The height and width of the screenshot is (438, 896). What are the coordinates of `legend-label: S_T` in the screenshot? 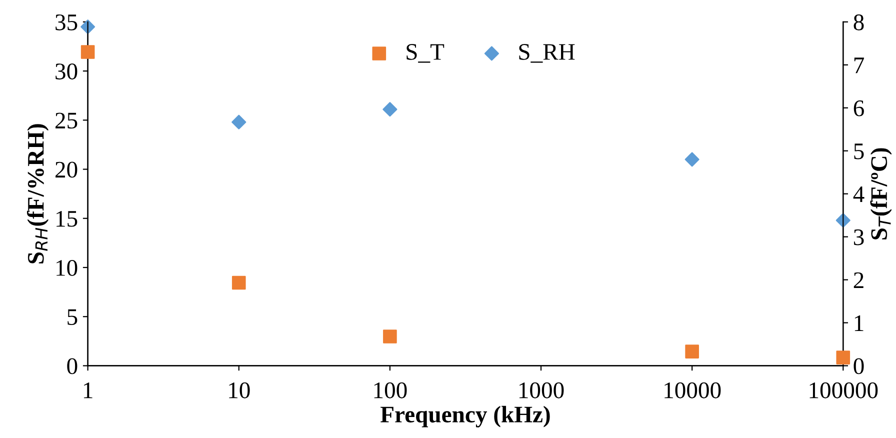 It's located at (425, 53).